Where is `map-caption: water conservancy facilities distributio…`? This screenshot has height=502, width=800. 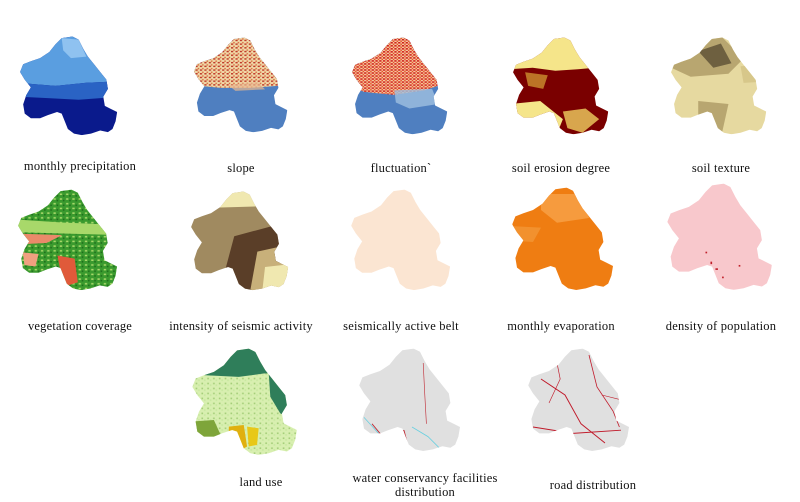 map-caption: water conservancy facilities distributio… is located at coordinates (425, 485).